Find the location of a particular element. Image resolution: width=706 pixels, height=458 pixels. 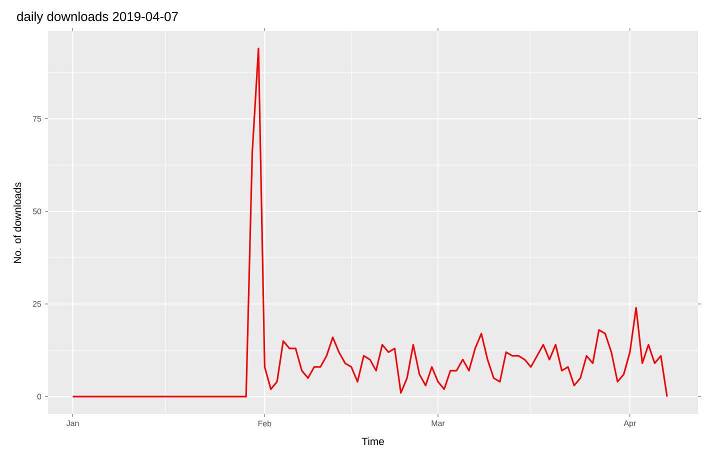

y-axis-title: No. of downloads is located at coordinates (17, 223).